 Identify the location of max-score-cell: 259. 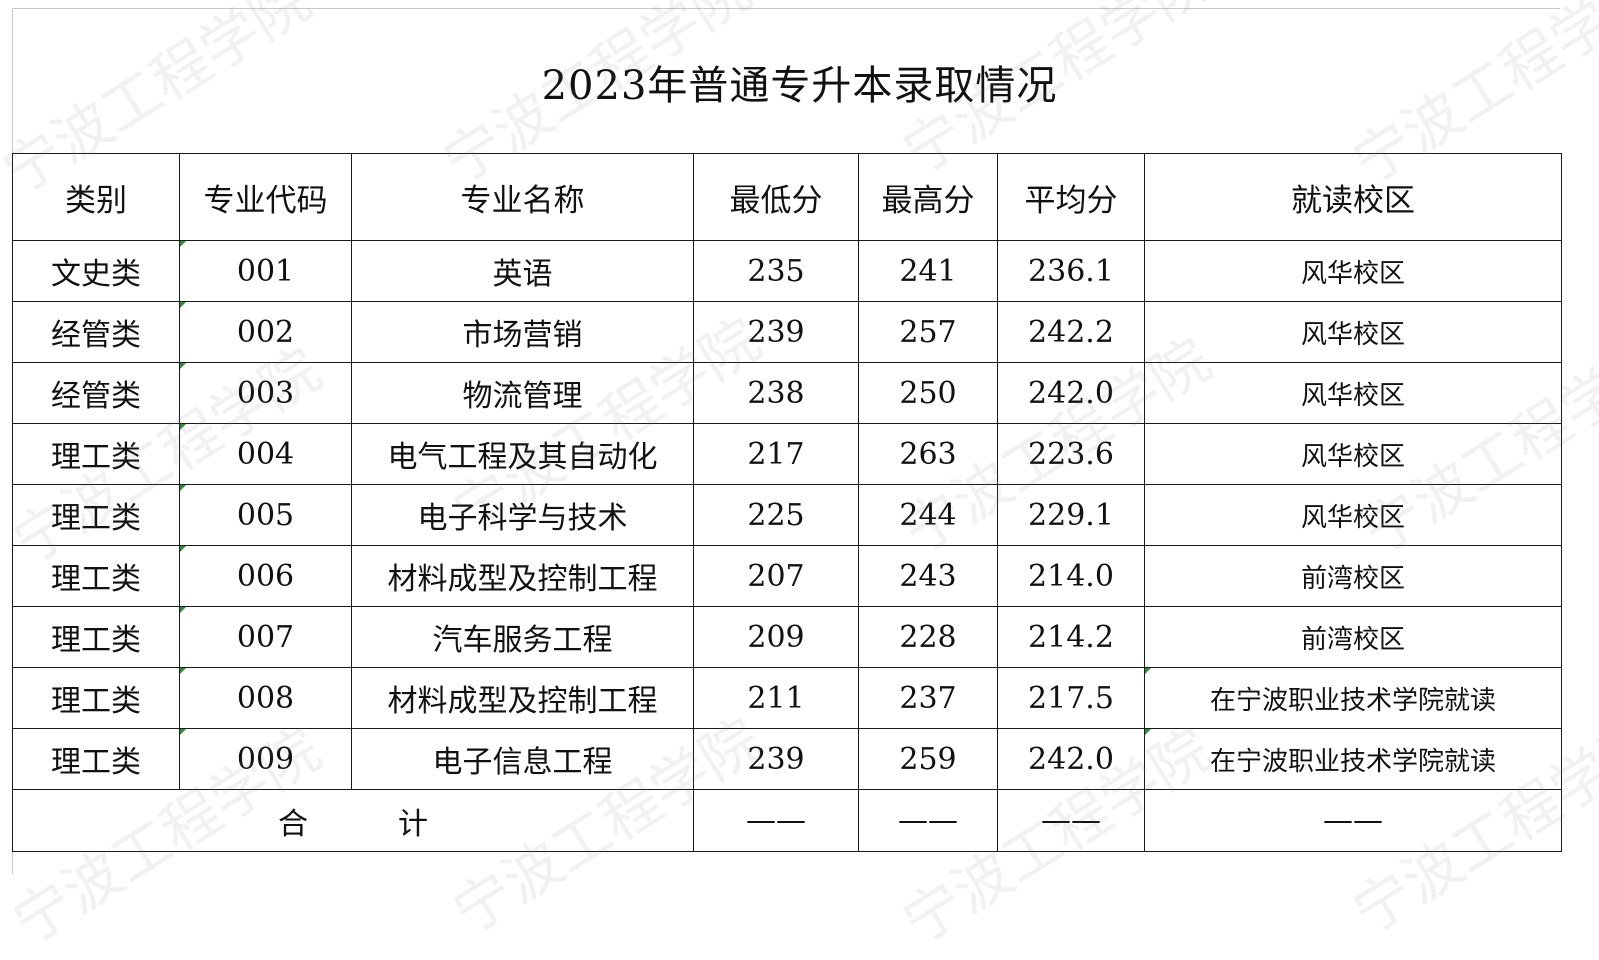
(928, 759).